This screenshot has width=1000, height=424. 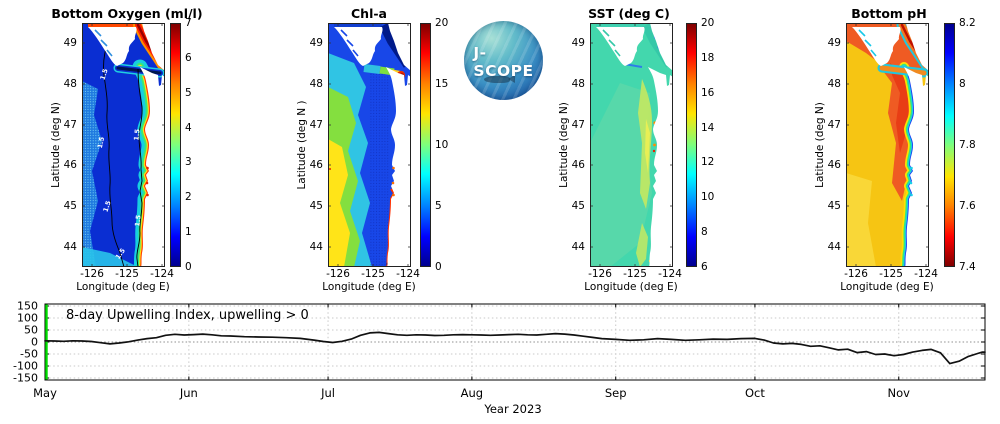 I want to click on month-tick-label: Oct, so click(x=754, y=393).